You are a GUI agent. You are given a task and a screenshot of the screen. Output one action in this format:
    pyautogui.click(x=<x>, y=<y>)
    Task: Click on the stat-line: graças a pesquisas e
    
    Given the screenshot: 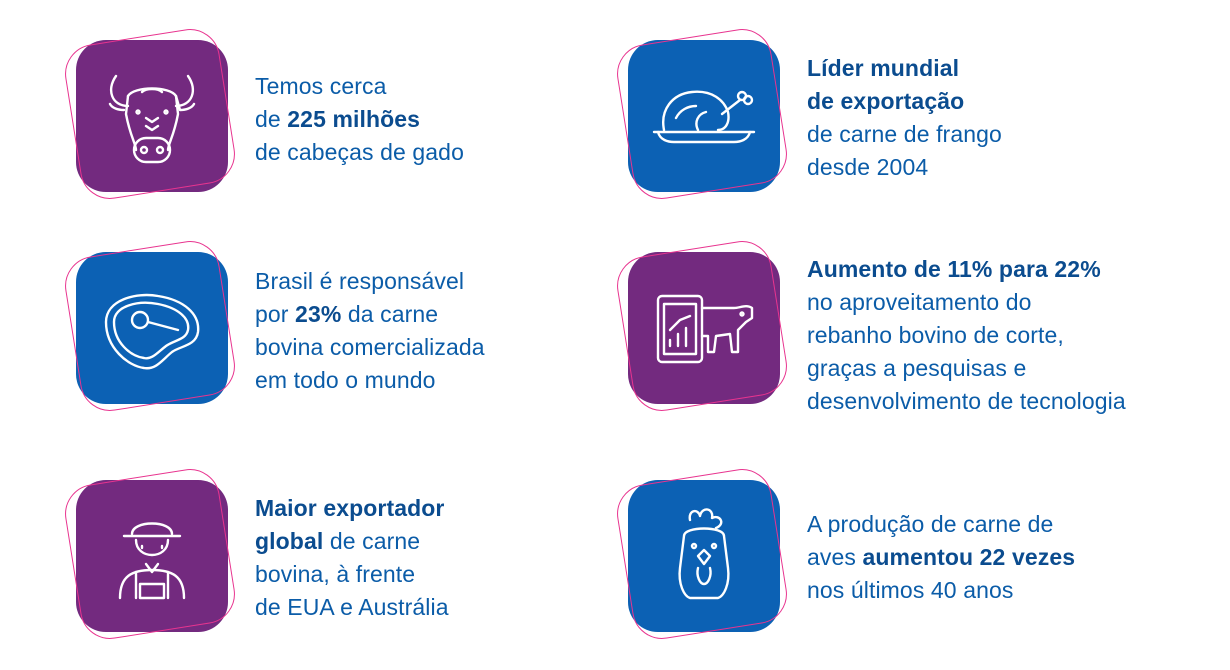 What is the action you would take?
    pyautogui.click(x=966, y=368)
    